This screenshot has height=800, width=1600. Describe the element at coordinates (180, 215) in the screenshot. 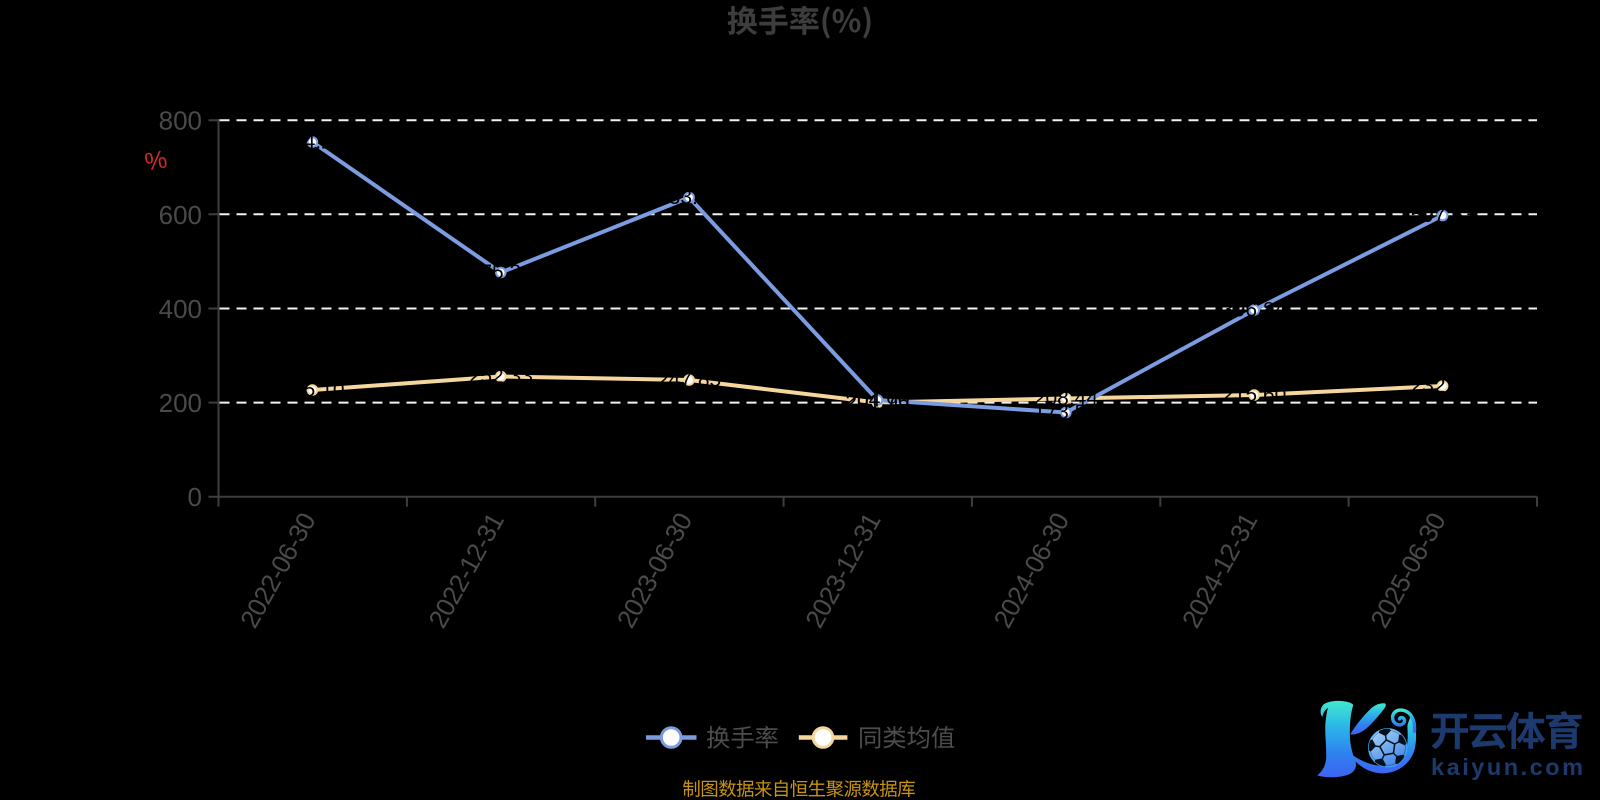

I see `svg-text: 600` at that location.